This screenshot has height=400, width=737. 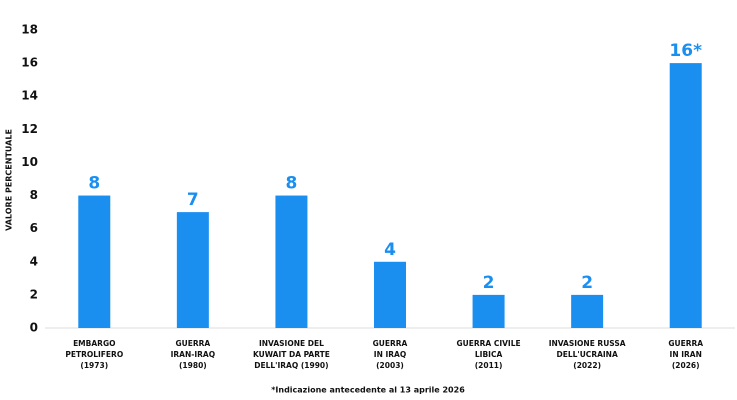 What do you see at coordinates (29, 96) in the screenshot?
I see `y-tick-label: 14` at bounding box center [29, 96].